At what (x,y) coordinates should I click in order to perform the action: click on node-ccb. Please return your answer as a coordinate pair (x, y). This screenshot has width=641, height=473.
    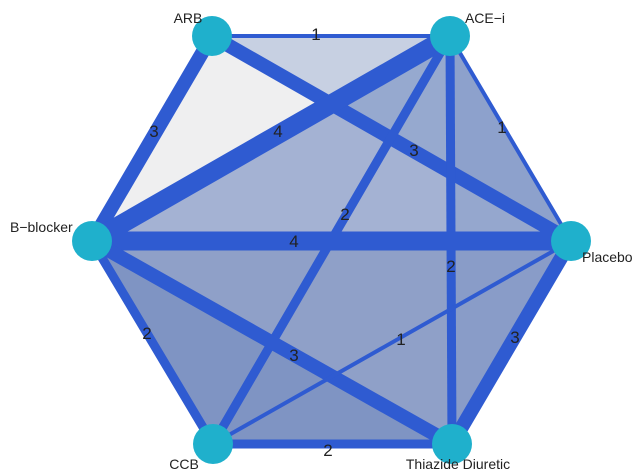
    Looking at the image, I should click on (213, 444).